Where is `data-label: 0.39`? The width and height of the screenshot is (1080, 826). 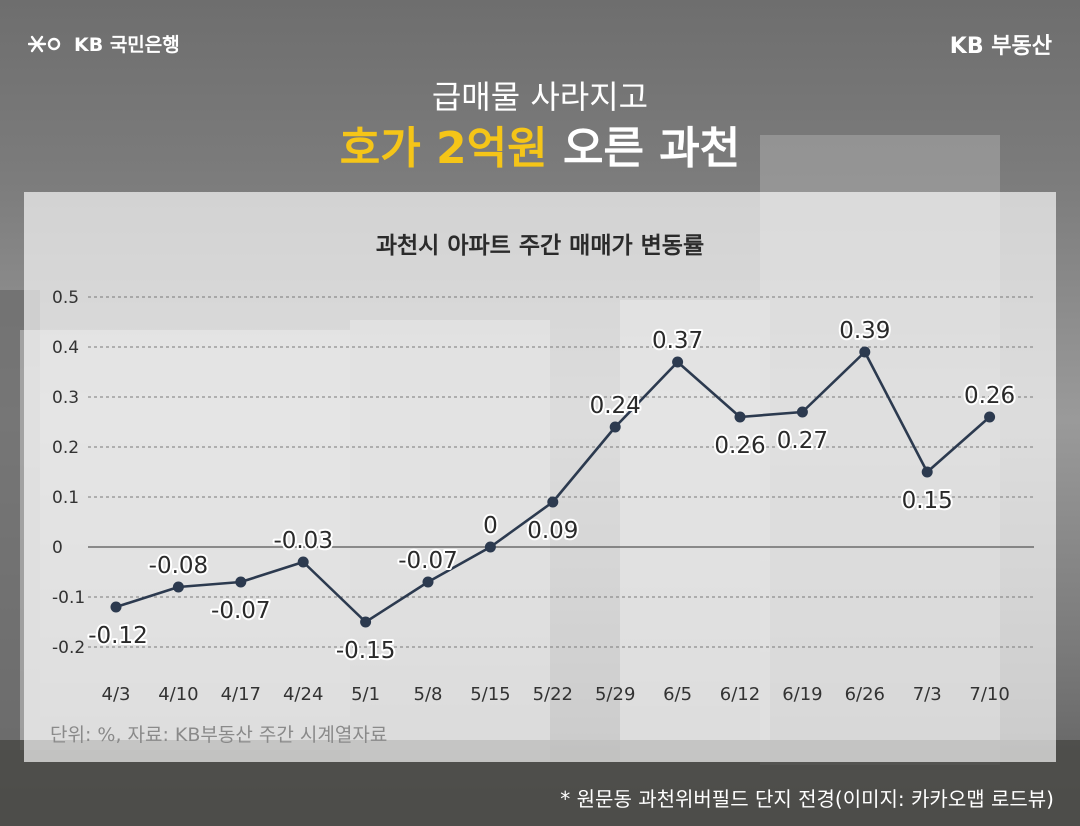 data-label: 0.39 is located at coordinates (864, 331).